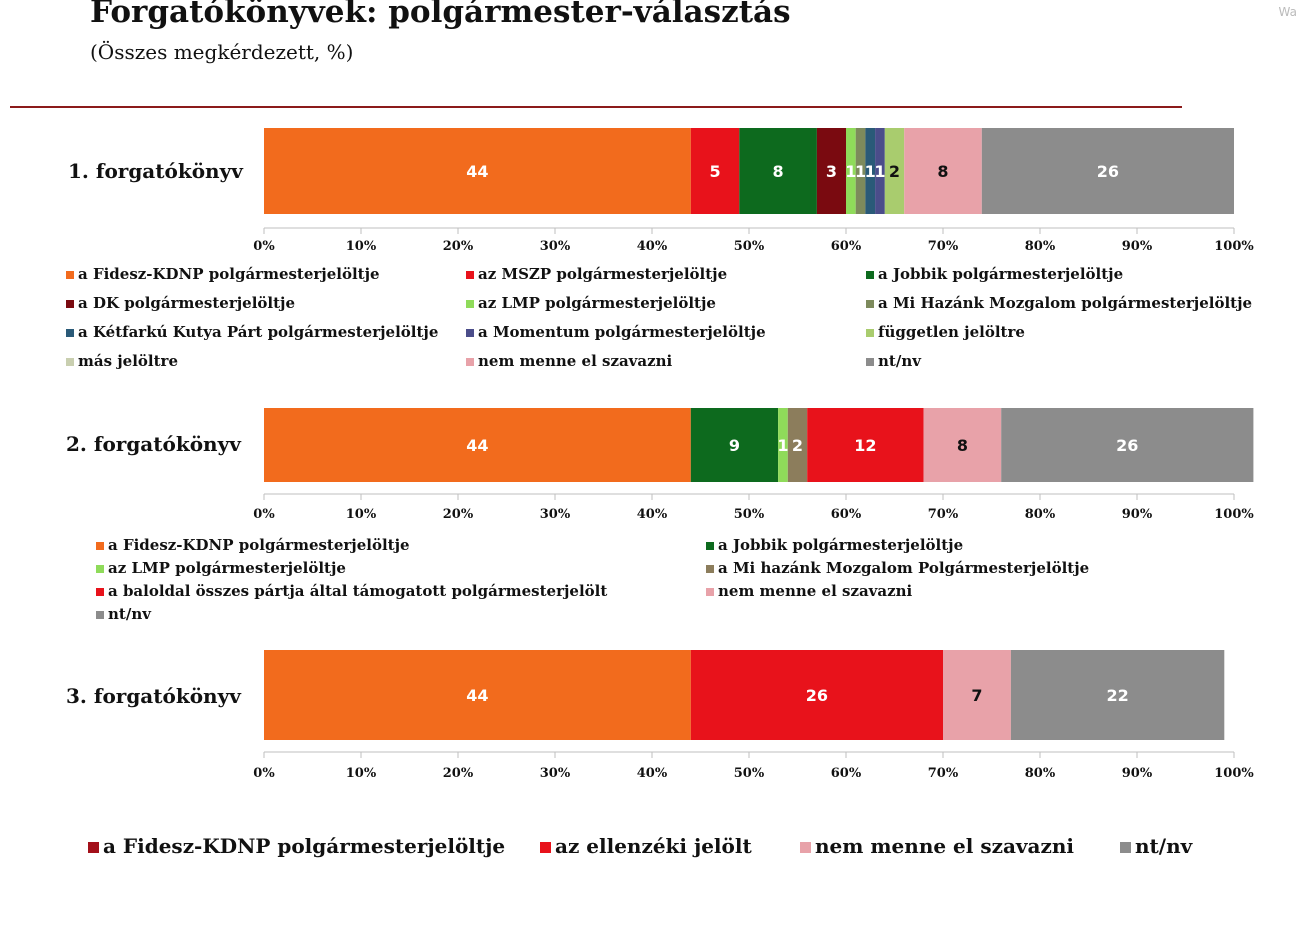 Image resolution: width=1299 pixels, height=936 pixels. I want to click on legend-item-label: független jelöltre, so click(951, 332).